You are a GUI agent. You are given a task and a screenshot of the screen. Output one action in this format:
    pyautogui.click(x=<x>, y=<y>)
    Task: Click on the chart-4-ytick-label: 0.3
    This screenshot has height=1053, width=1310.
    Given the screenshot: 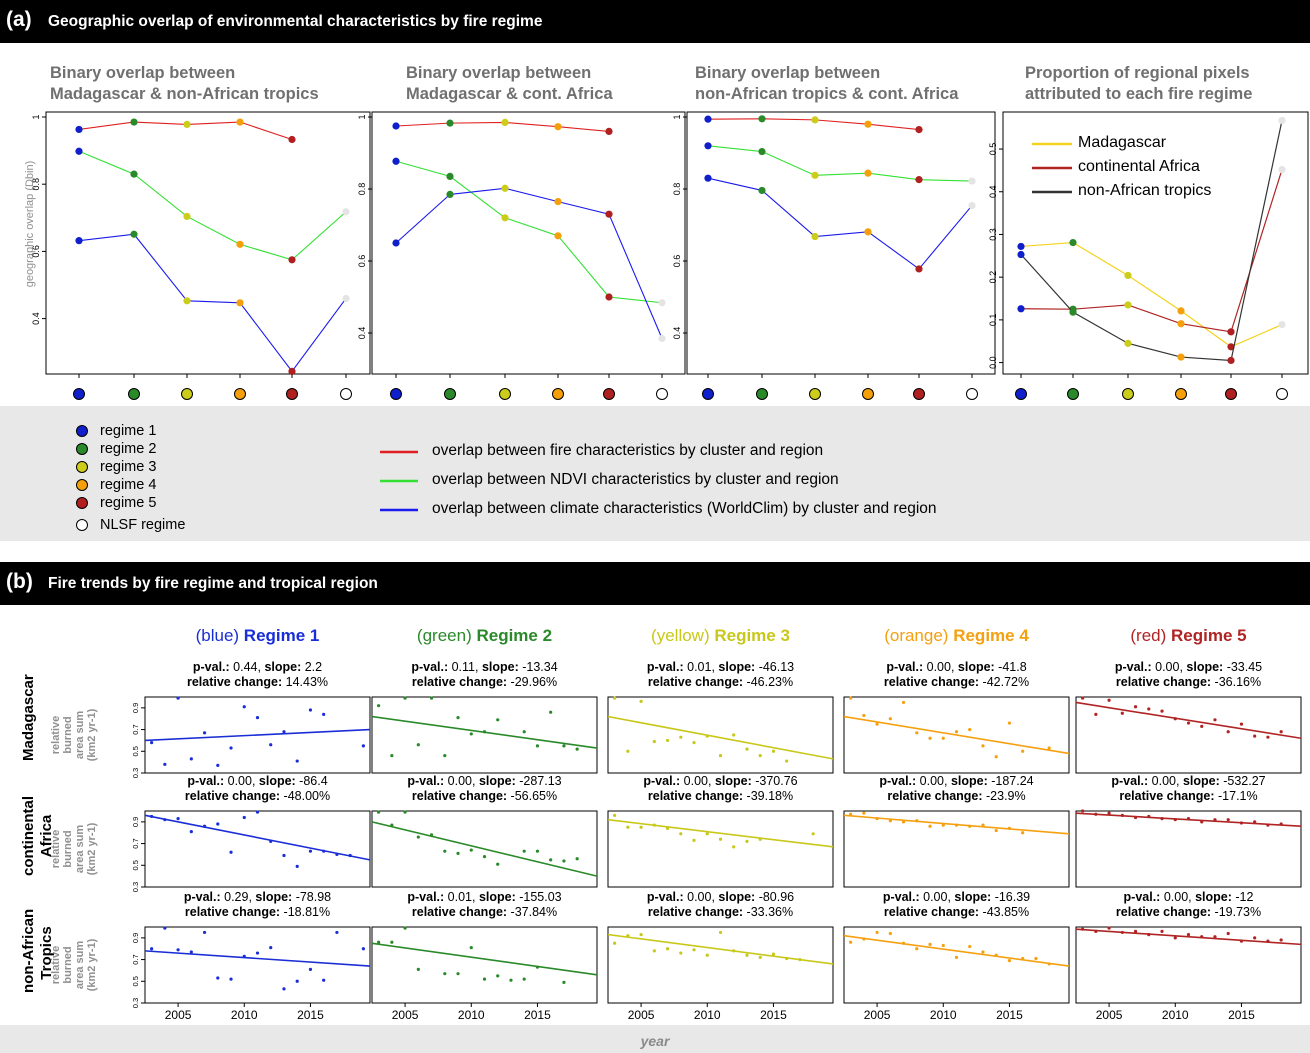 What is the action you would take?
    pyautogui.click(x=993, y=234)
    